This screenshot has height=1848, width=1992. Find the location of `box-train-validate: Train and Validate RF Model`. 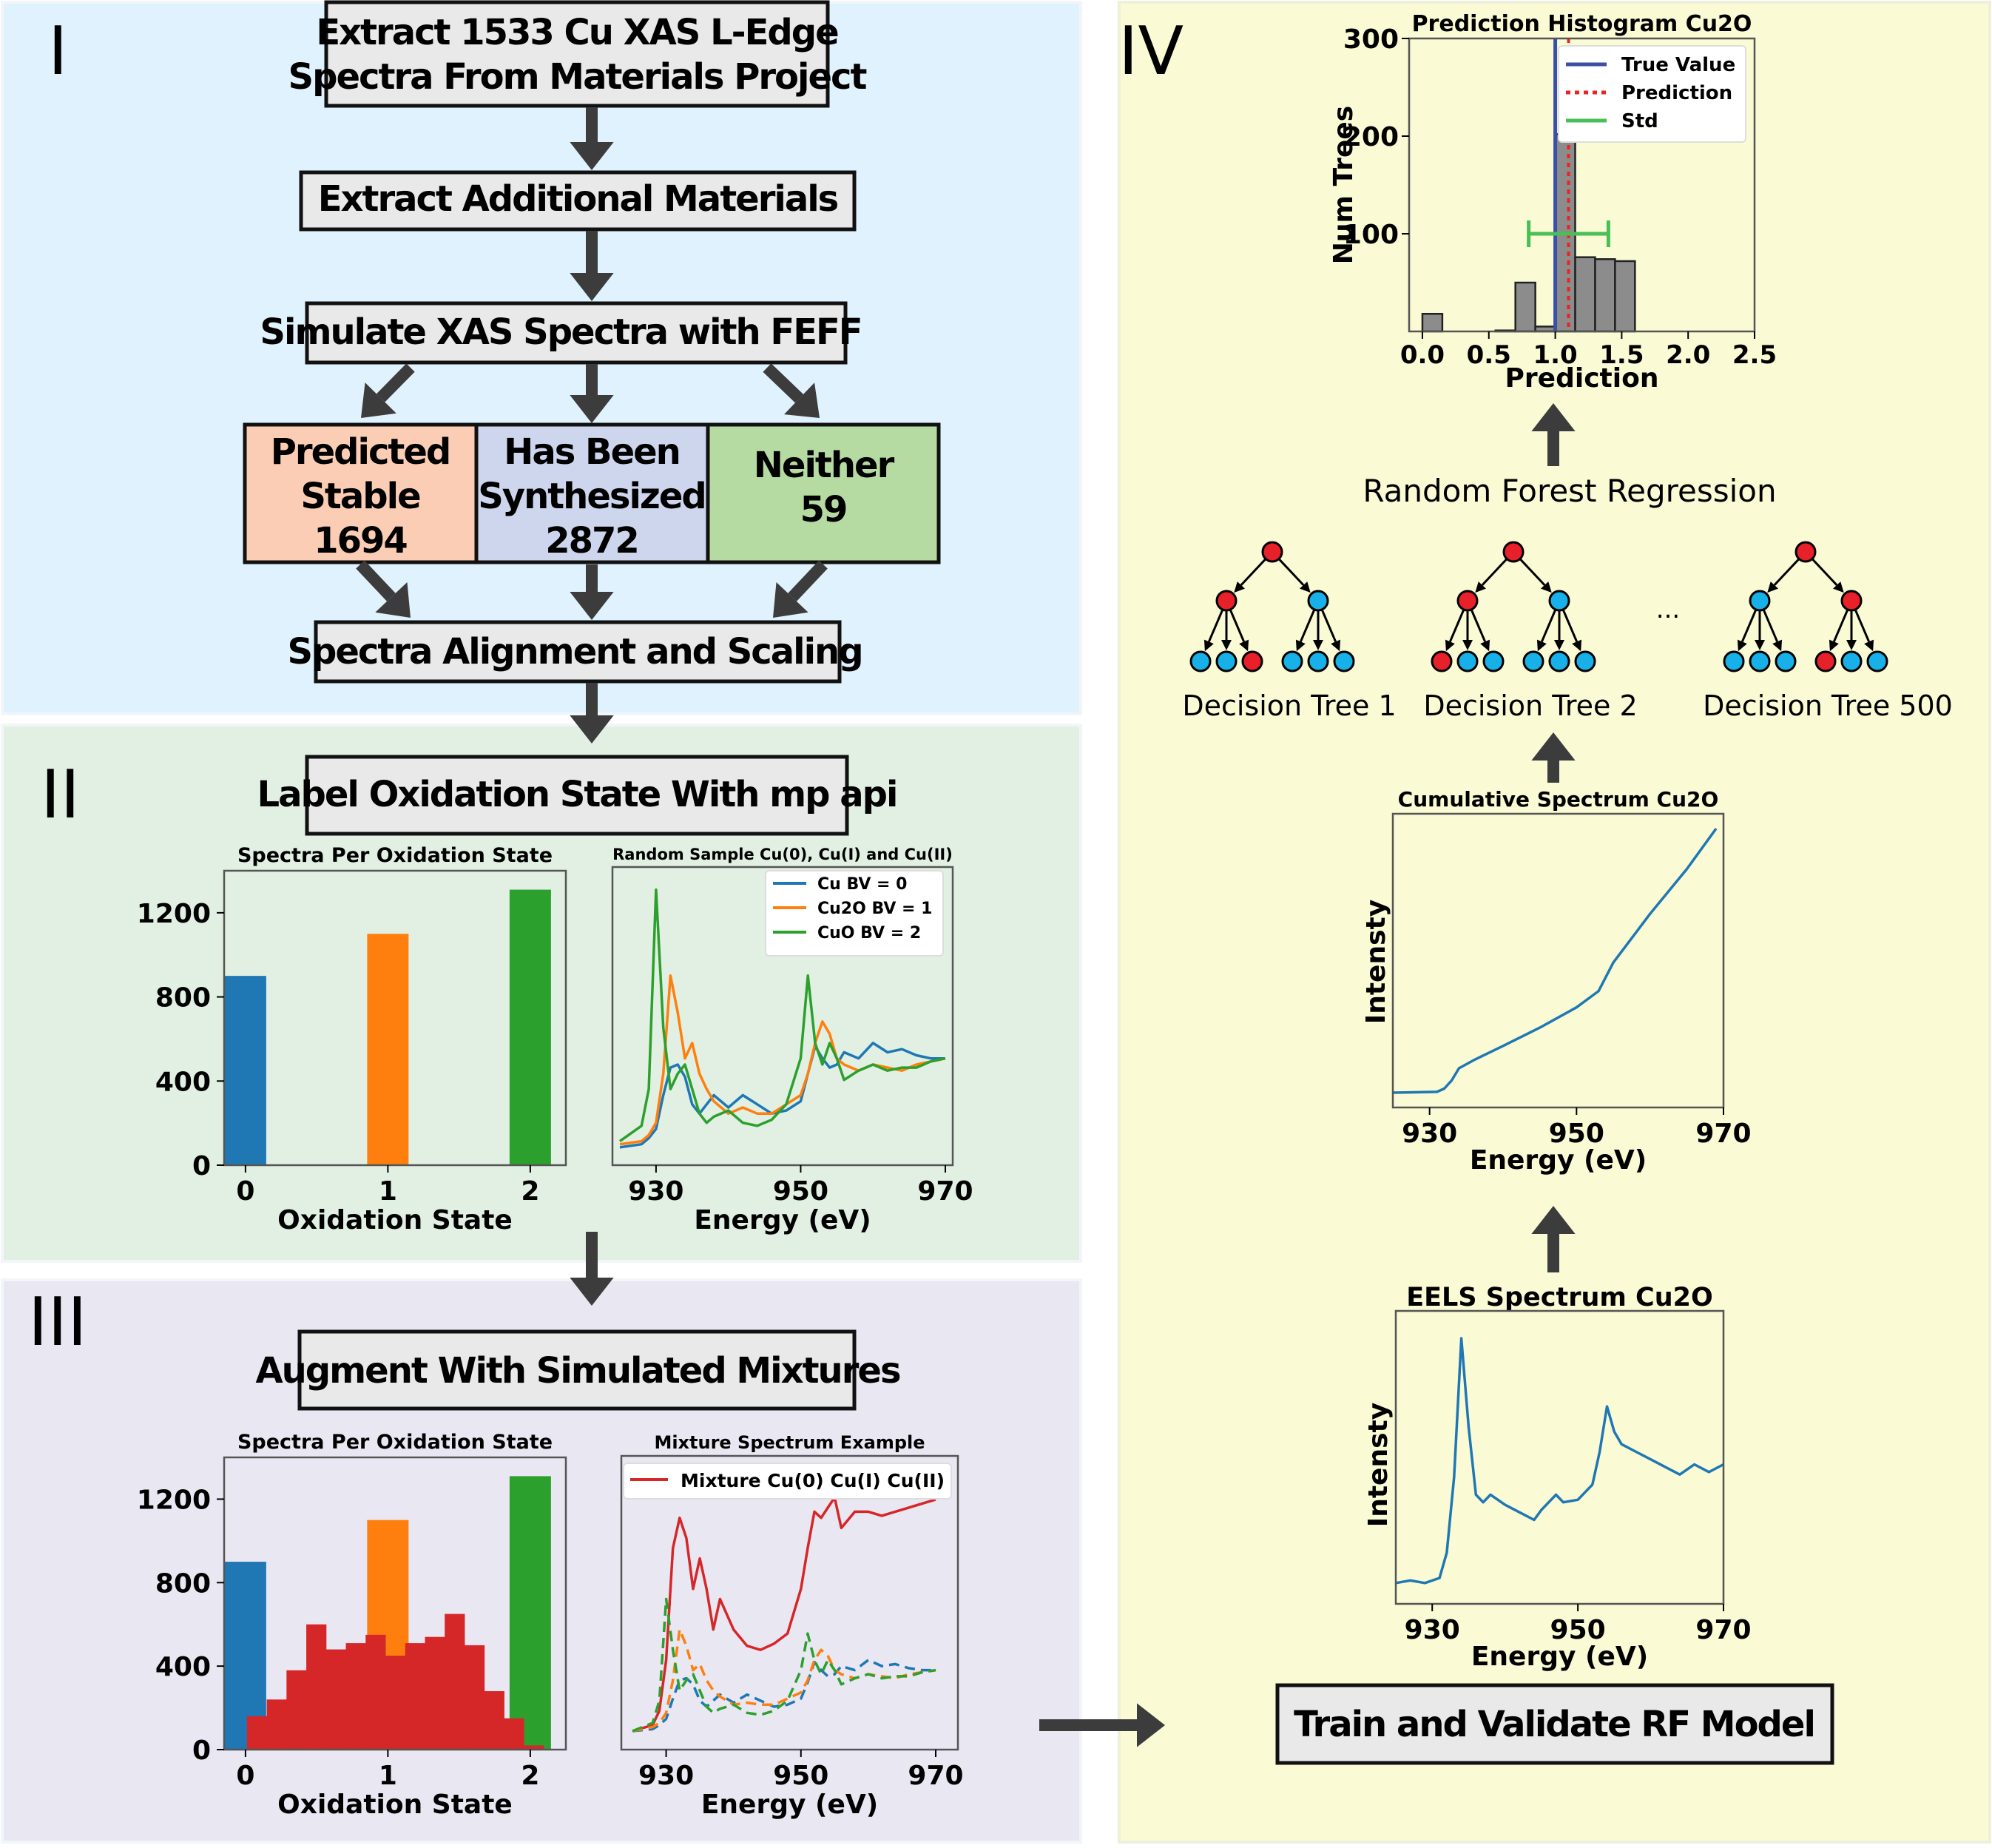

box-train-validate: Train and Validate RF Model is located at coordinates (1554, 1724).